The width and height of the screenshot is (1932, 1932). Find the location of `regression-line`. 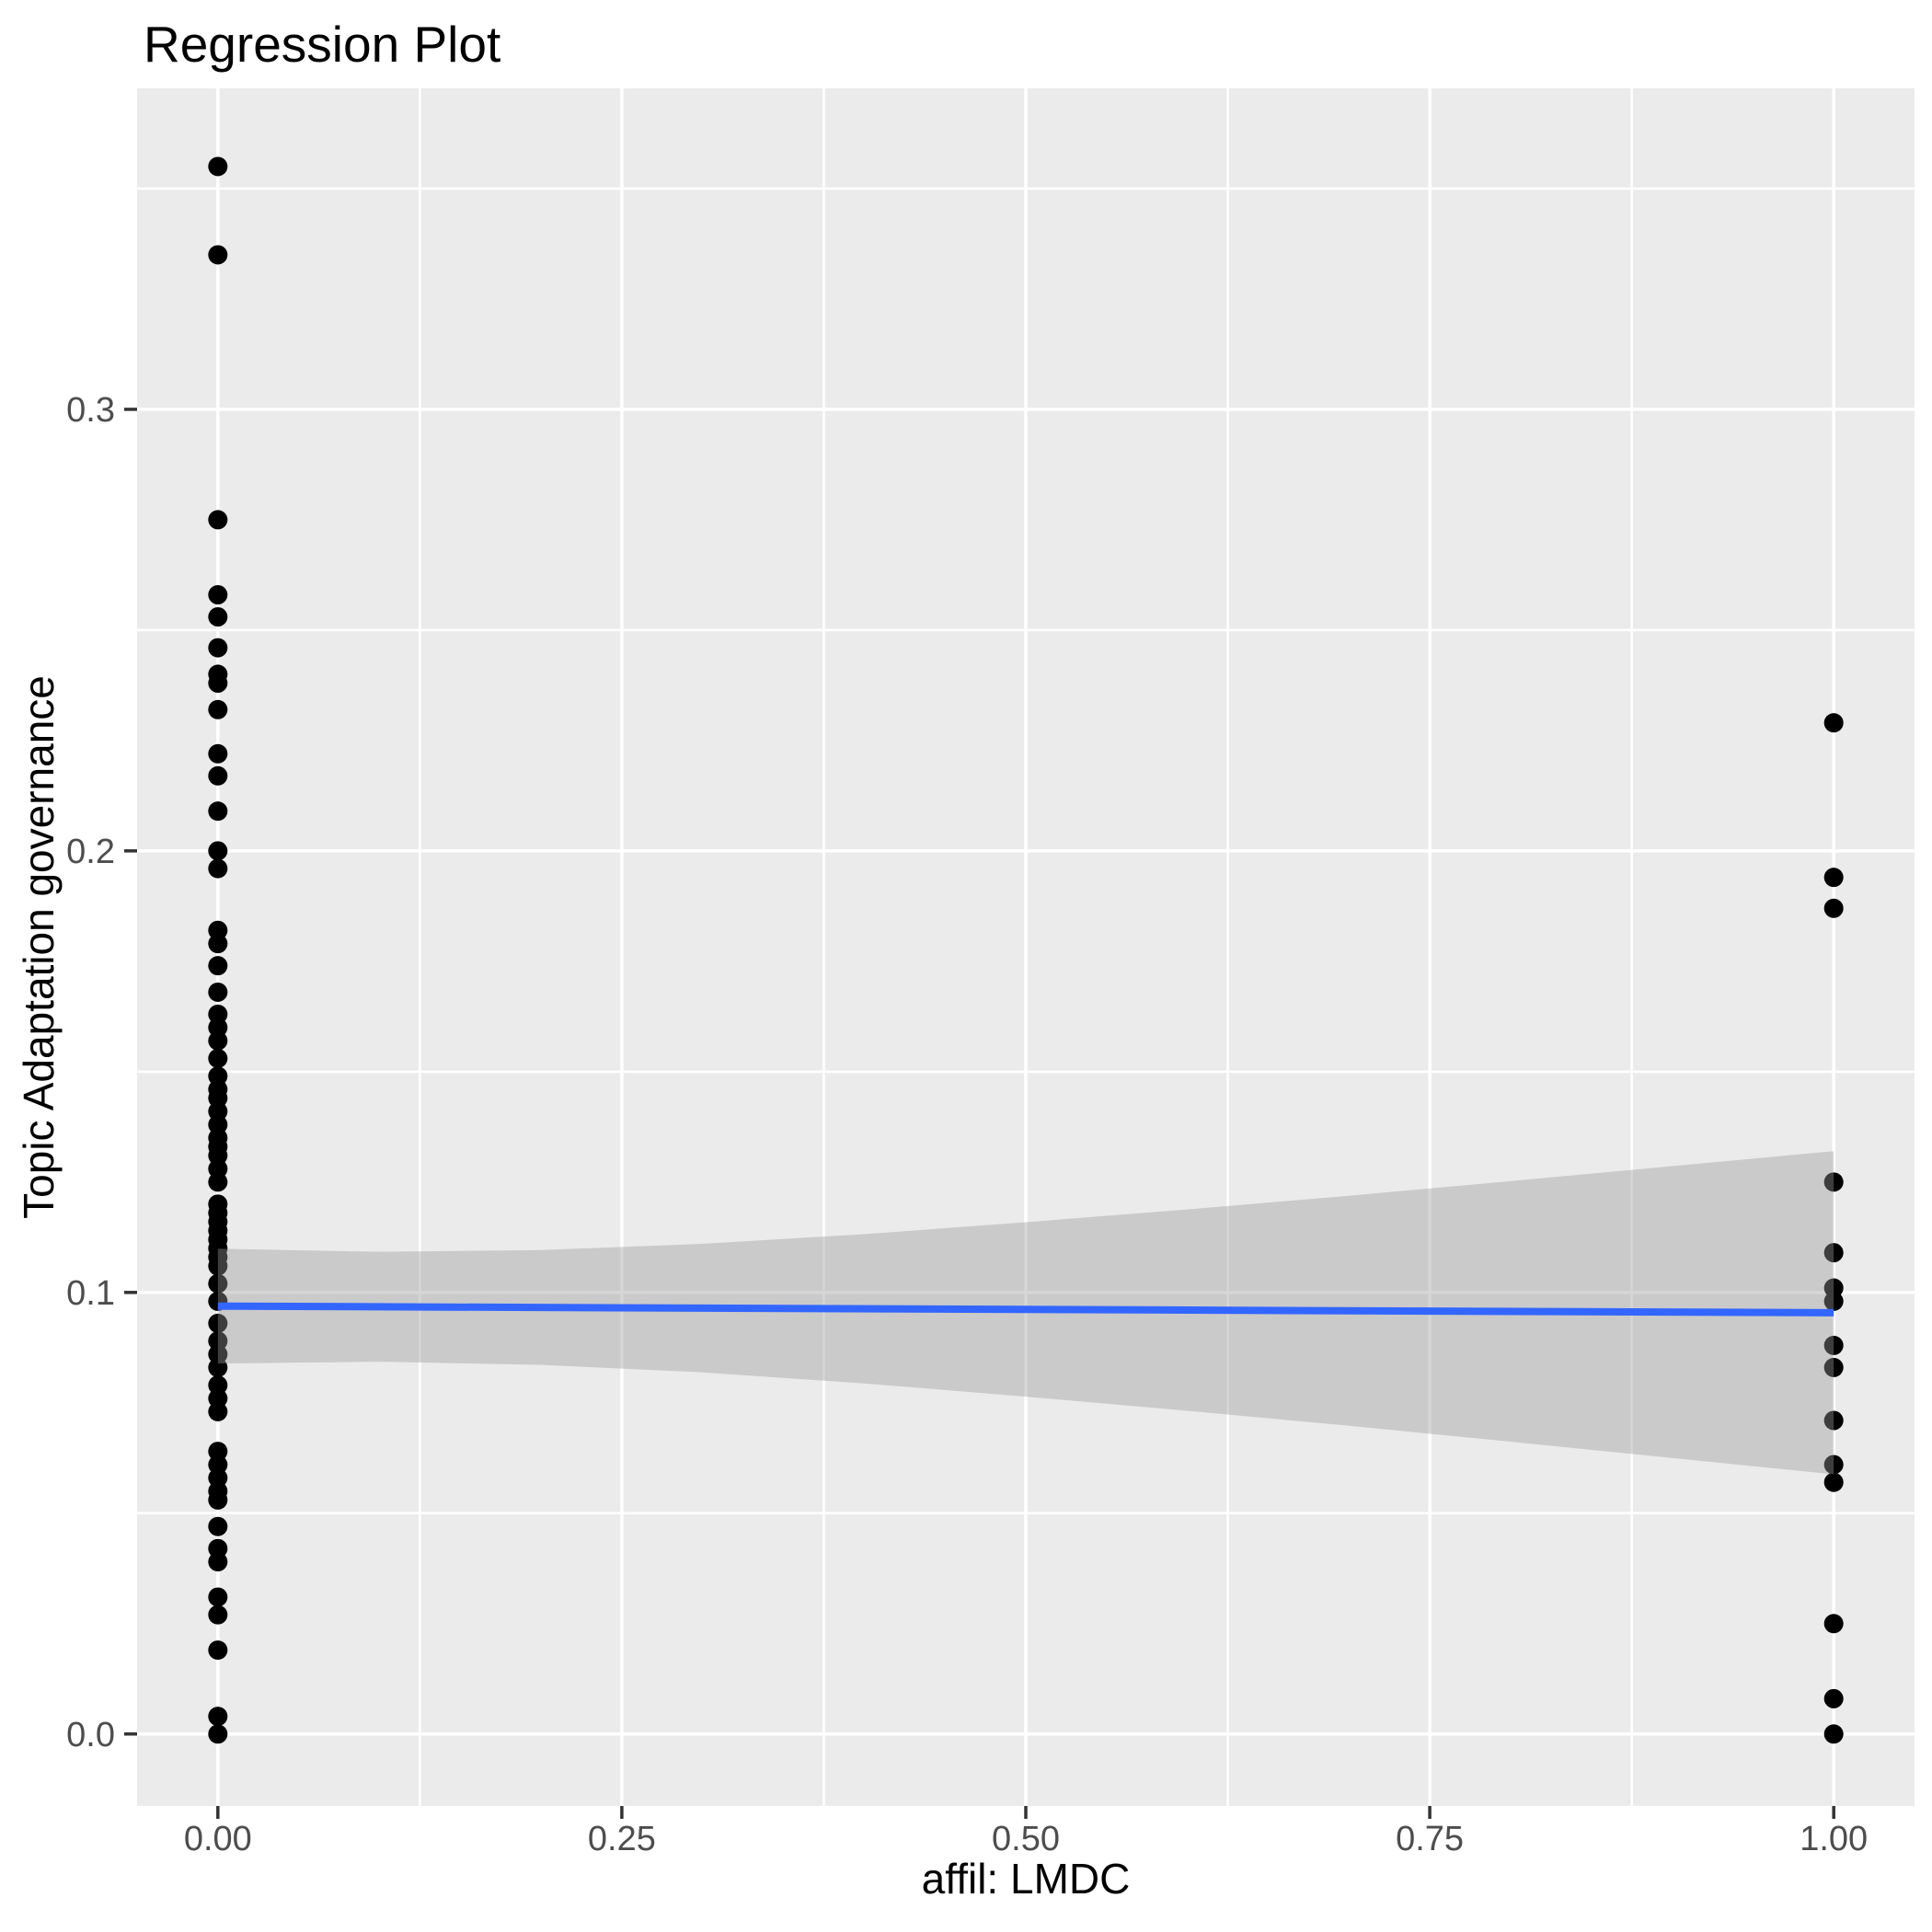

regression-line is located at coordinates (1025, 1309).